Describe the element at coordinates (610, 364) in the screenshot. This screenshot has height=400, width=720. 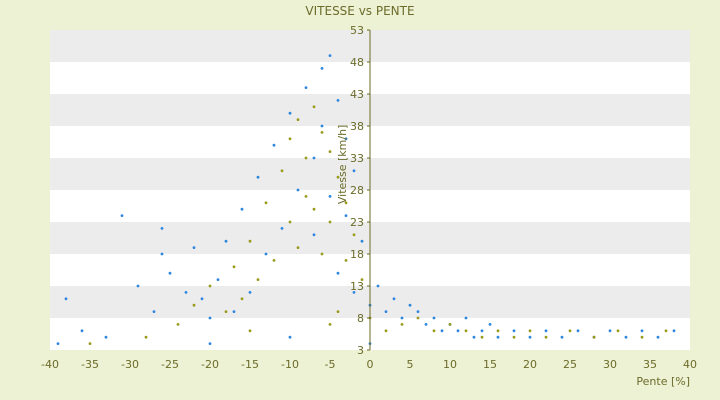
I see `x-tick-label: 30` at that location.